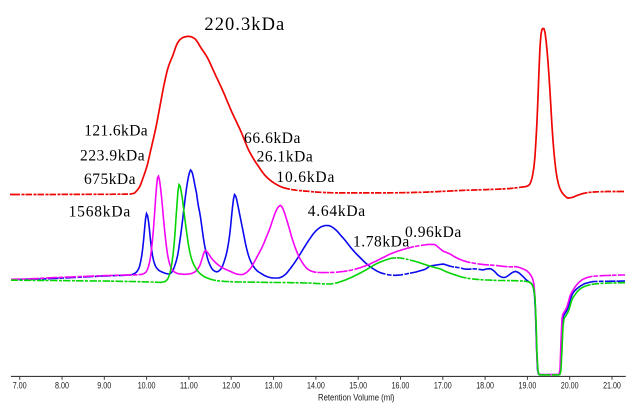 Image resolution: width=640 pixels, height=410 pixels. I want to click on svg-text: 223.9kDa, so click(112, 156).